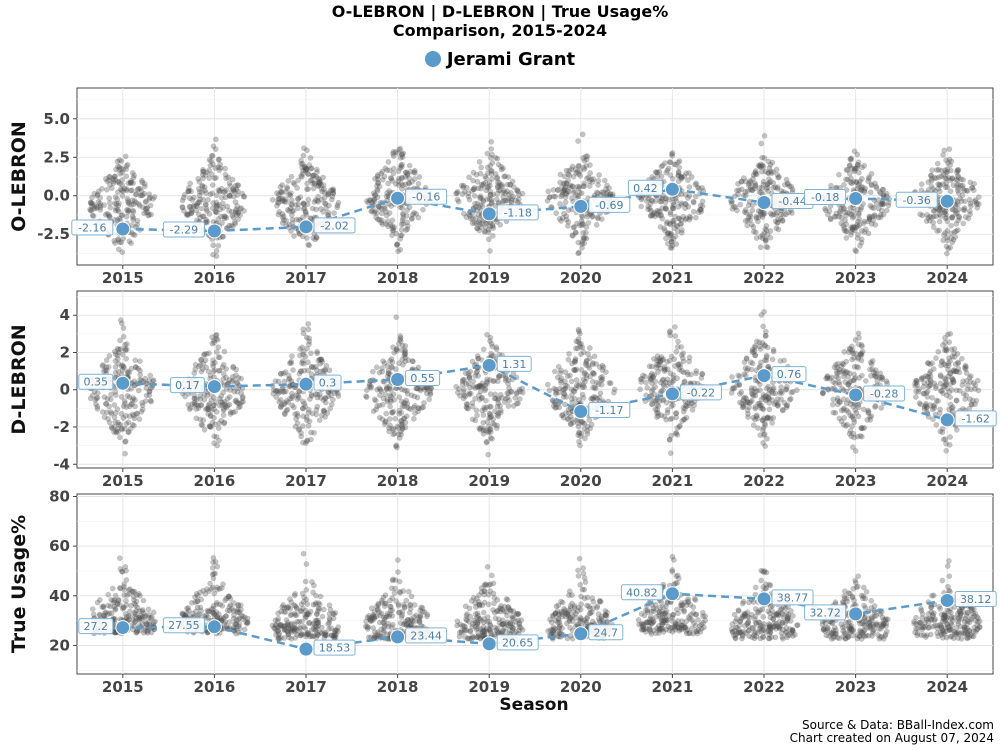 This screenshot has width=1000, height=750. Describe the element at coordinates (517, 212) in the screenshot. I see `value-label-text: -1.18` at that location.